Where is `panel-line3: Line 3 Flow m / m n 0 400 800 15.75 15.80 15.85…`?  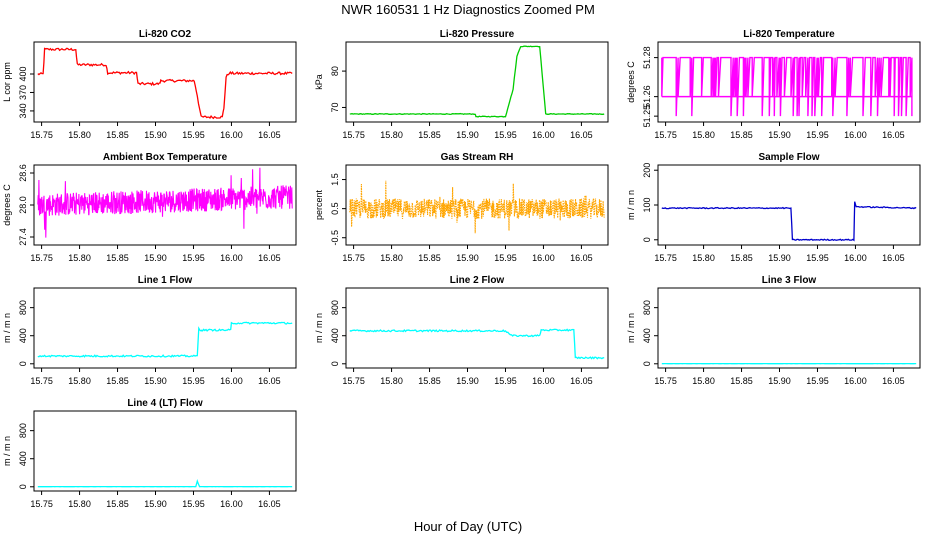
panel-line3: Line 3 Flow m / m n 0 400 800 15.75 15.80 15.85… is located at coordinates (773, 330).